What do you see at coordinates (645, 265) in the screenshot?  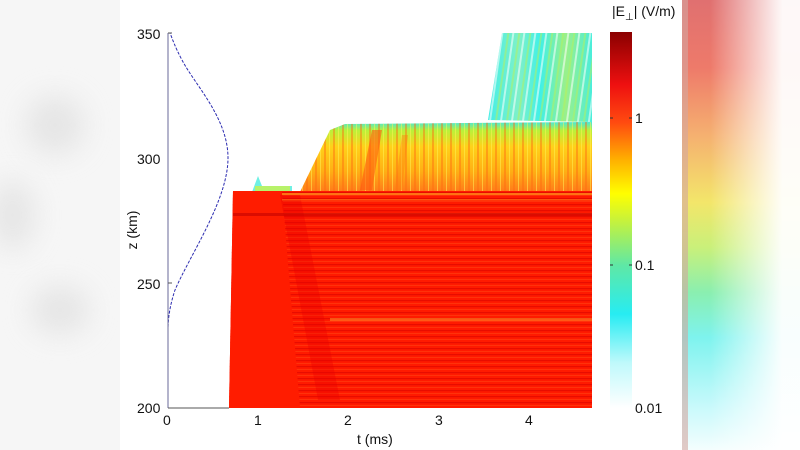 I see `colorbar-tick-0.1: 0.1` at bounding box center [645, 265].